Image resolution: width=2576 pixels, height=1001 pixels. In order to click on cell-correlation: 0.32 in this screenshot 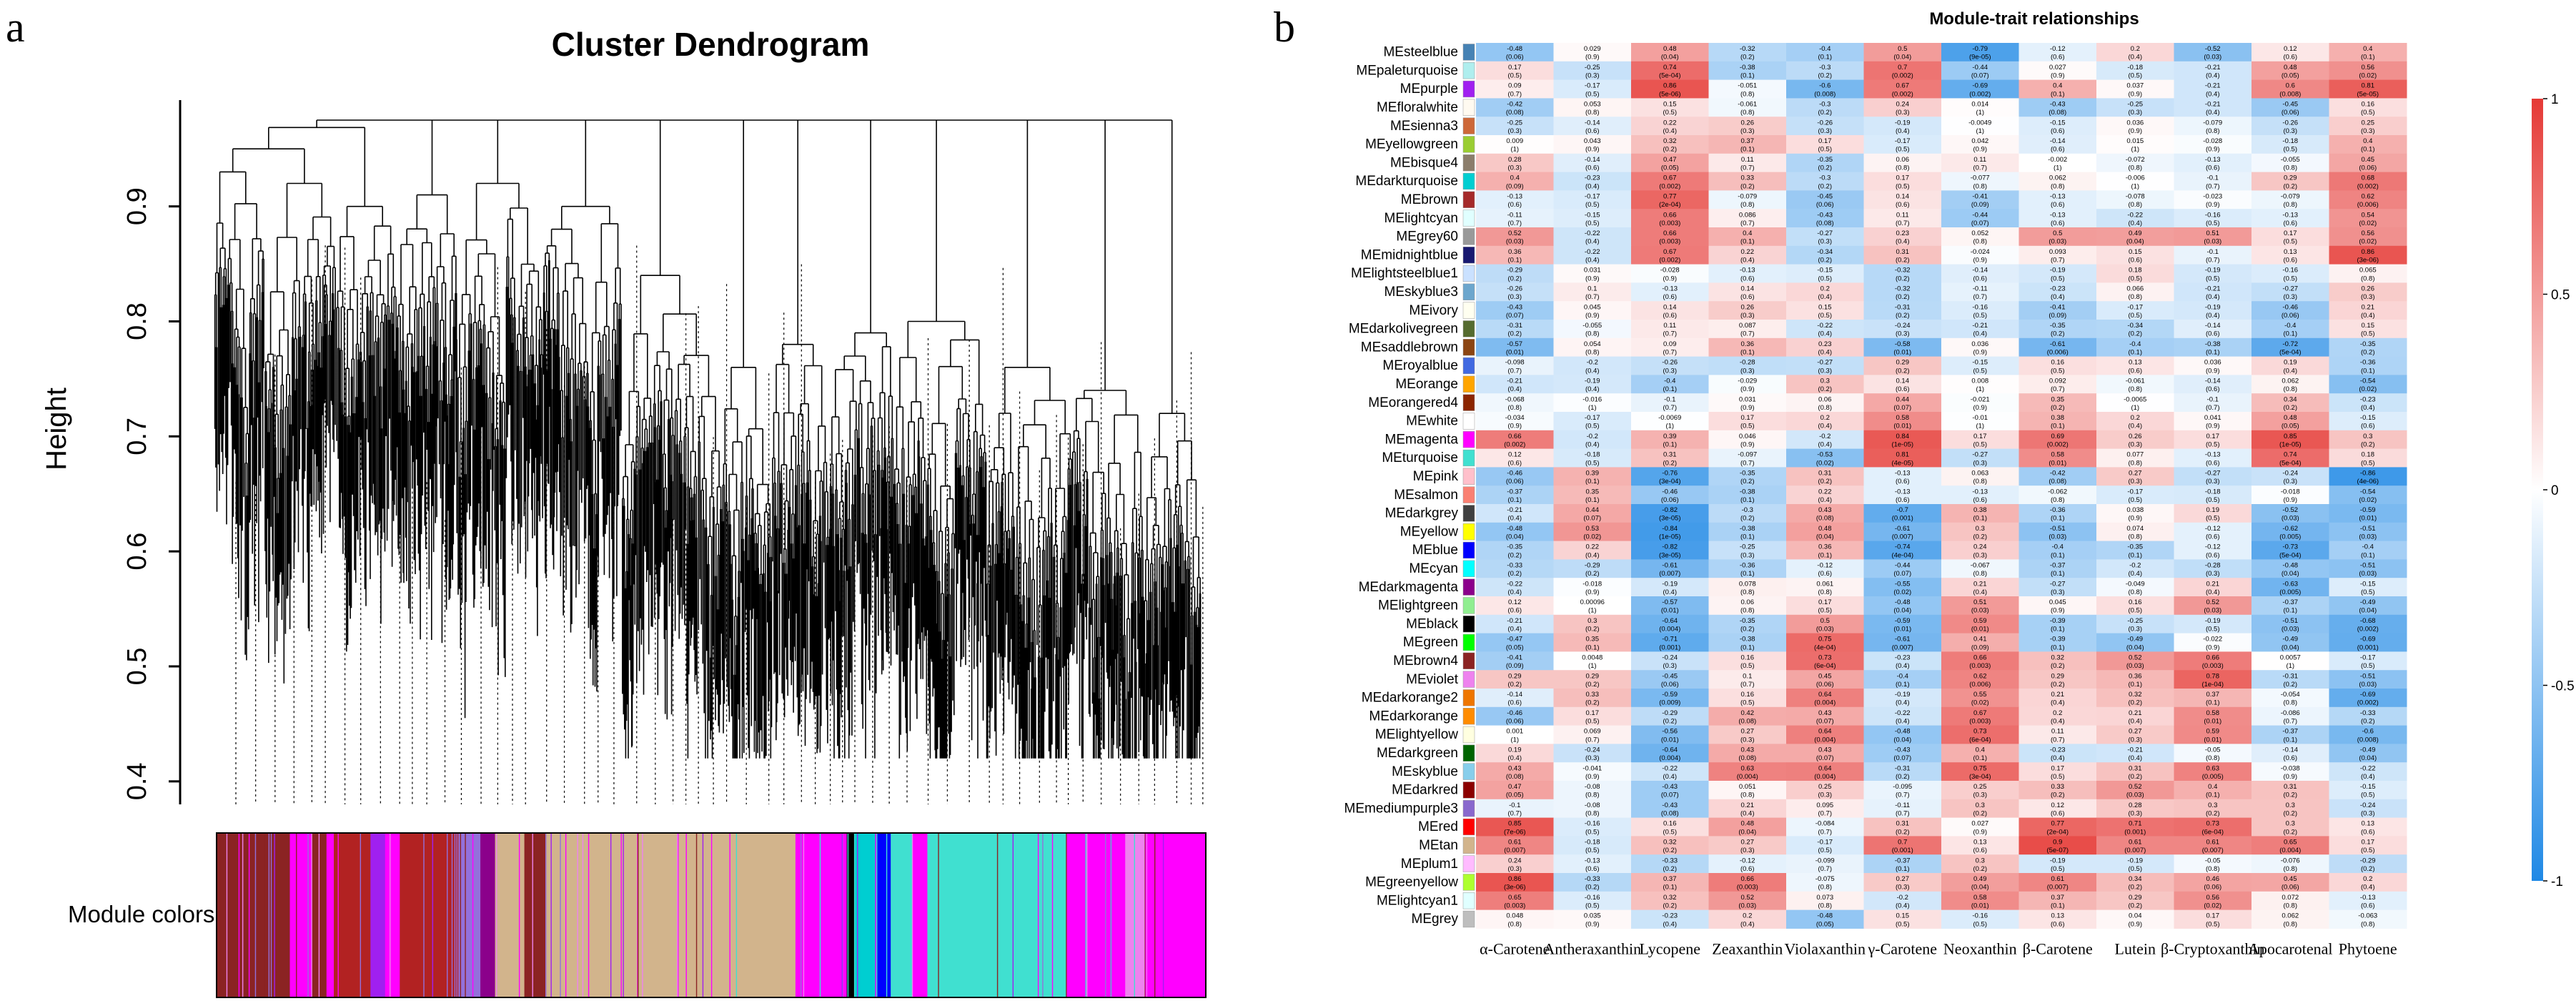, I will do `click(1670, 898)`.